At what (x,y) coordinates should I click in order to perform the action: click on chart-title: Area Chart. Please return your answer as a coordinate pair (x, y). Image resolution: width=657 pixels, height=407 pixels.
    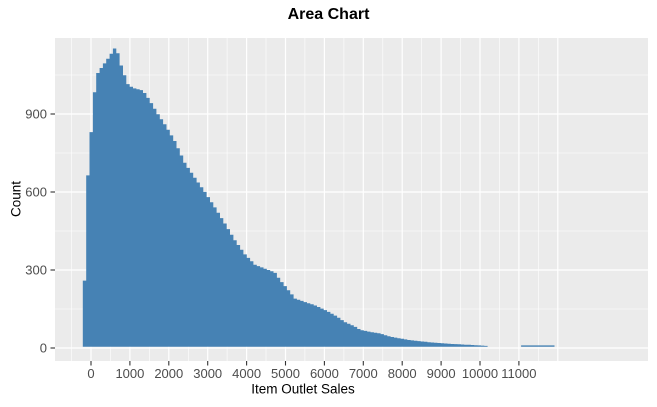
    Looking at the image, I should click on (328, 14).